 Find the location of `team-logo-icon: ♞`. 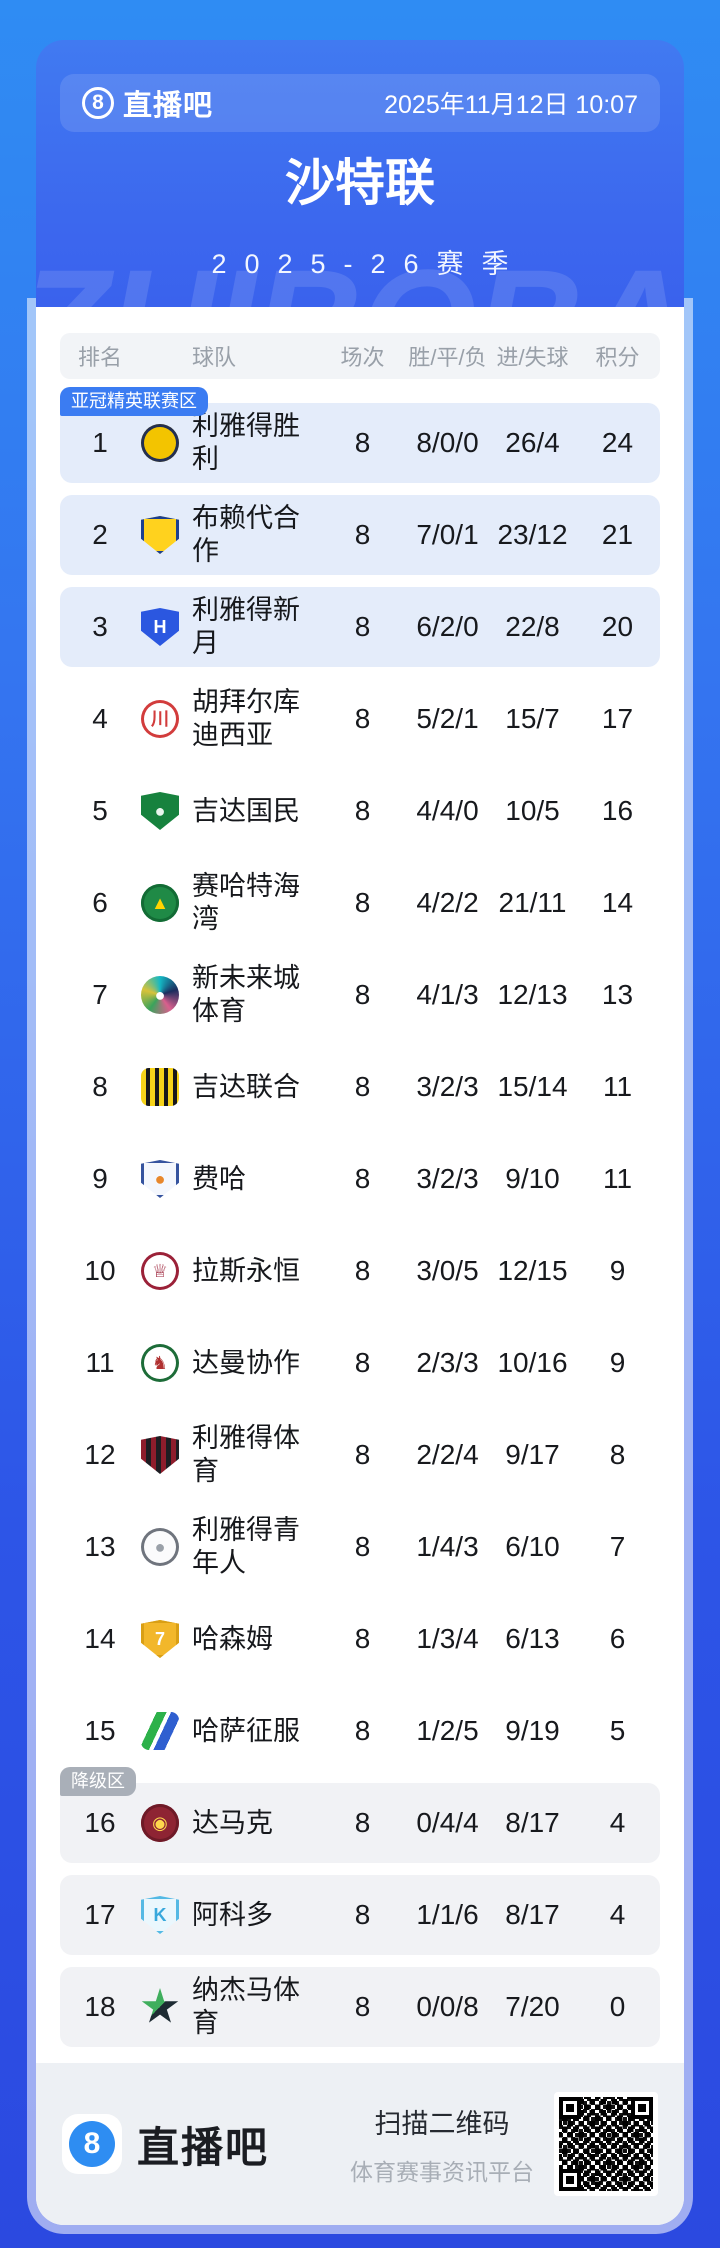

team-logo-icon: ♞ is located at coordinates (160, 1363).